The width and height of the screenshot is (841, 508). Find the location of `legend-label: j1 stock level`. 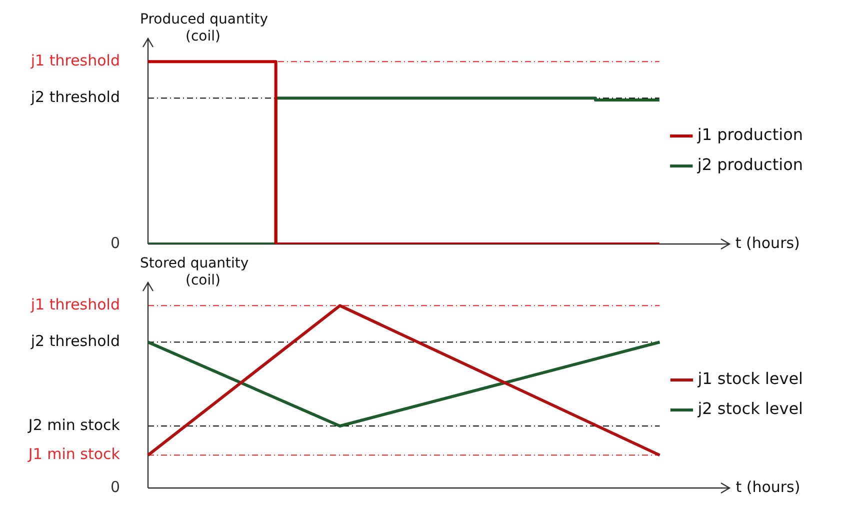

legend-label: j1 stock level is located at coordinates (750, 378).